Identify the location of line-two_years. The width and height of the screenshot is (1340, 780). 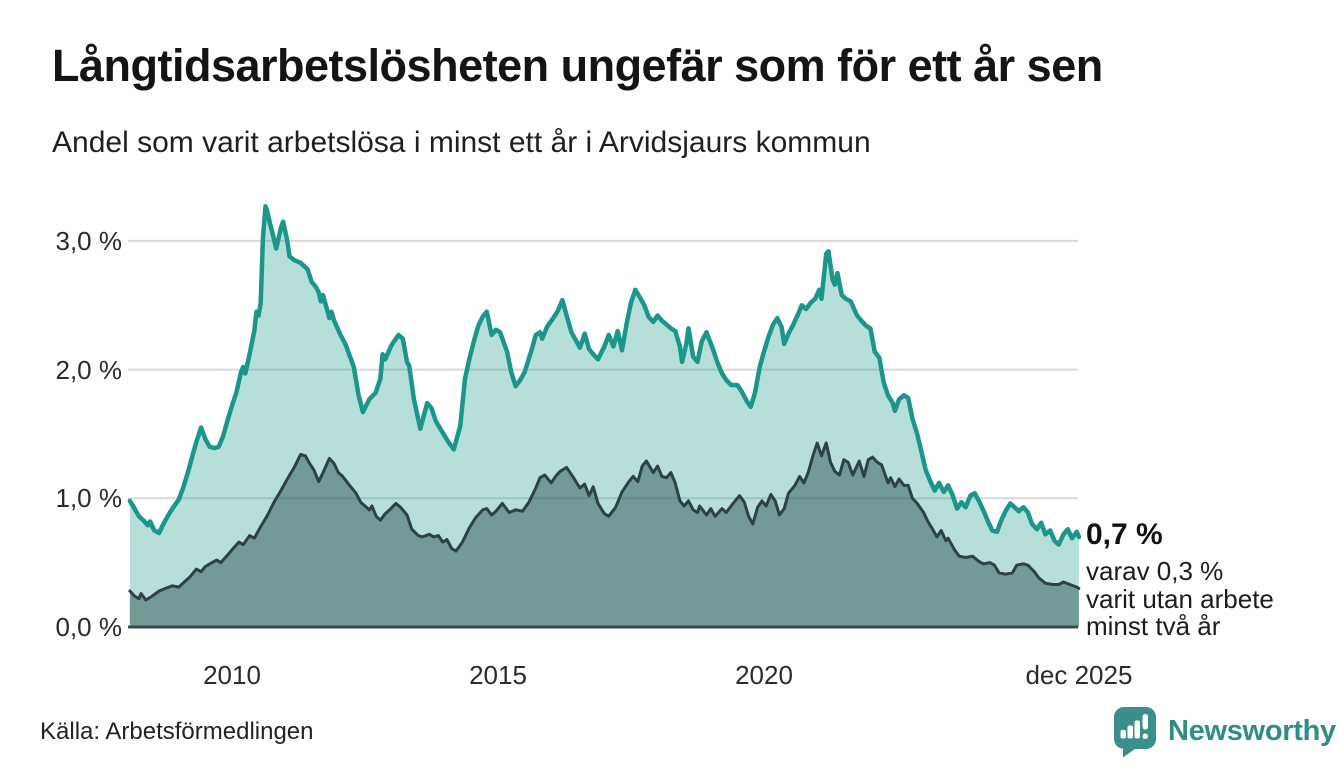
(604, 521).